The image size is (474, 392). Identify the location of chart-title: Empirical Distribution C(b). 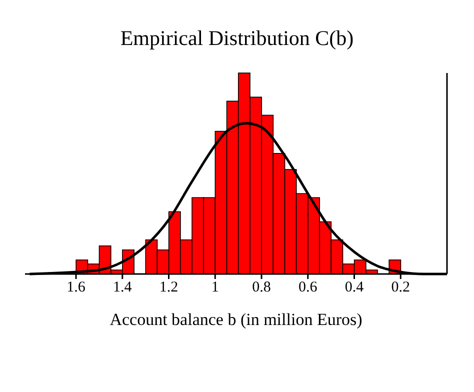
(237, 38).